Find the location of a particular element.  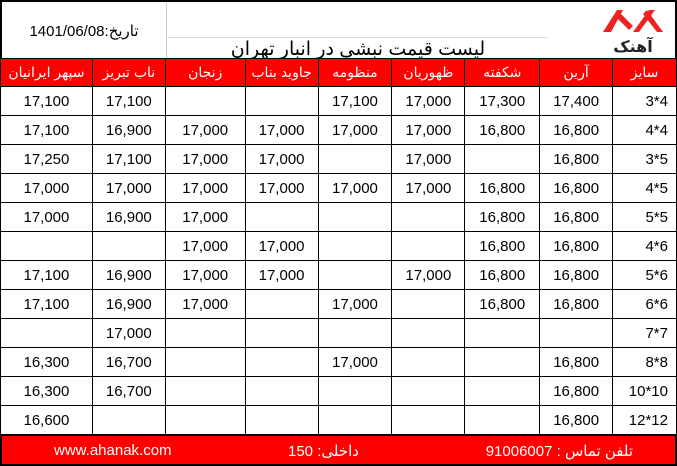

phone-label: تلفن تماس : 91006007 is located at coordinates (559, 451).